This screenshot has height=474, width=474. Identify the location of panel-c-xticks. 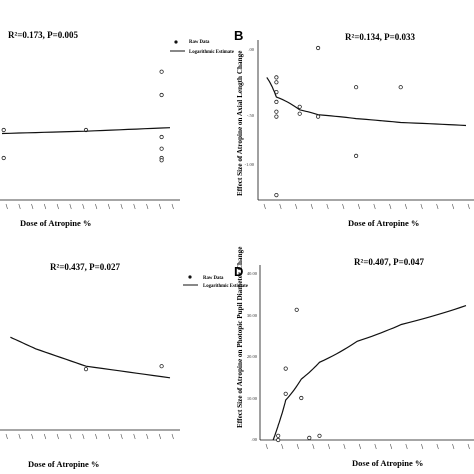
(89, 436).